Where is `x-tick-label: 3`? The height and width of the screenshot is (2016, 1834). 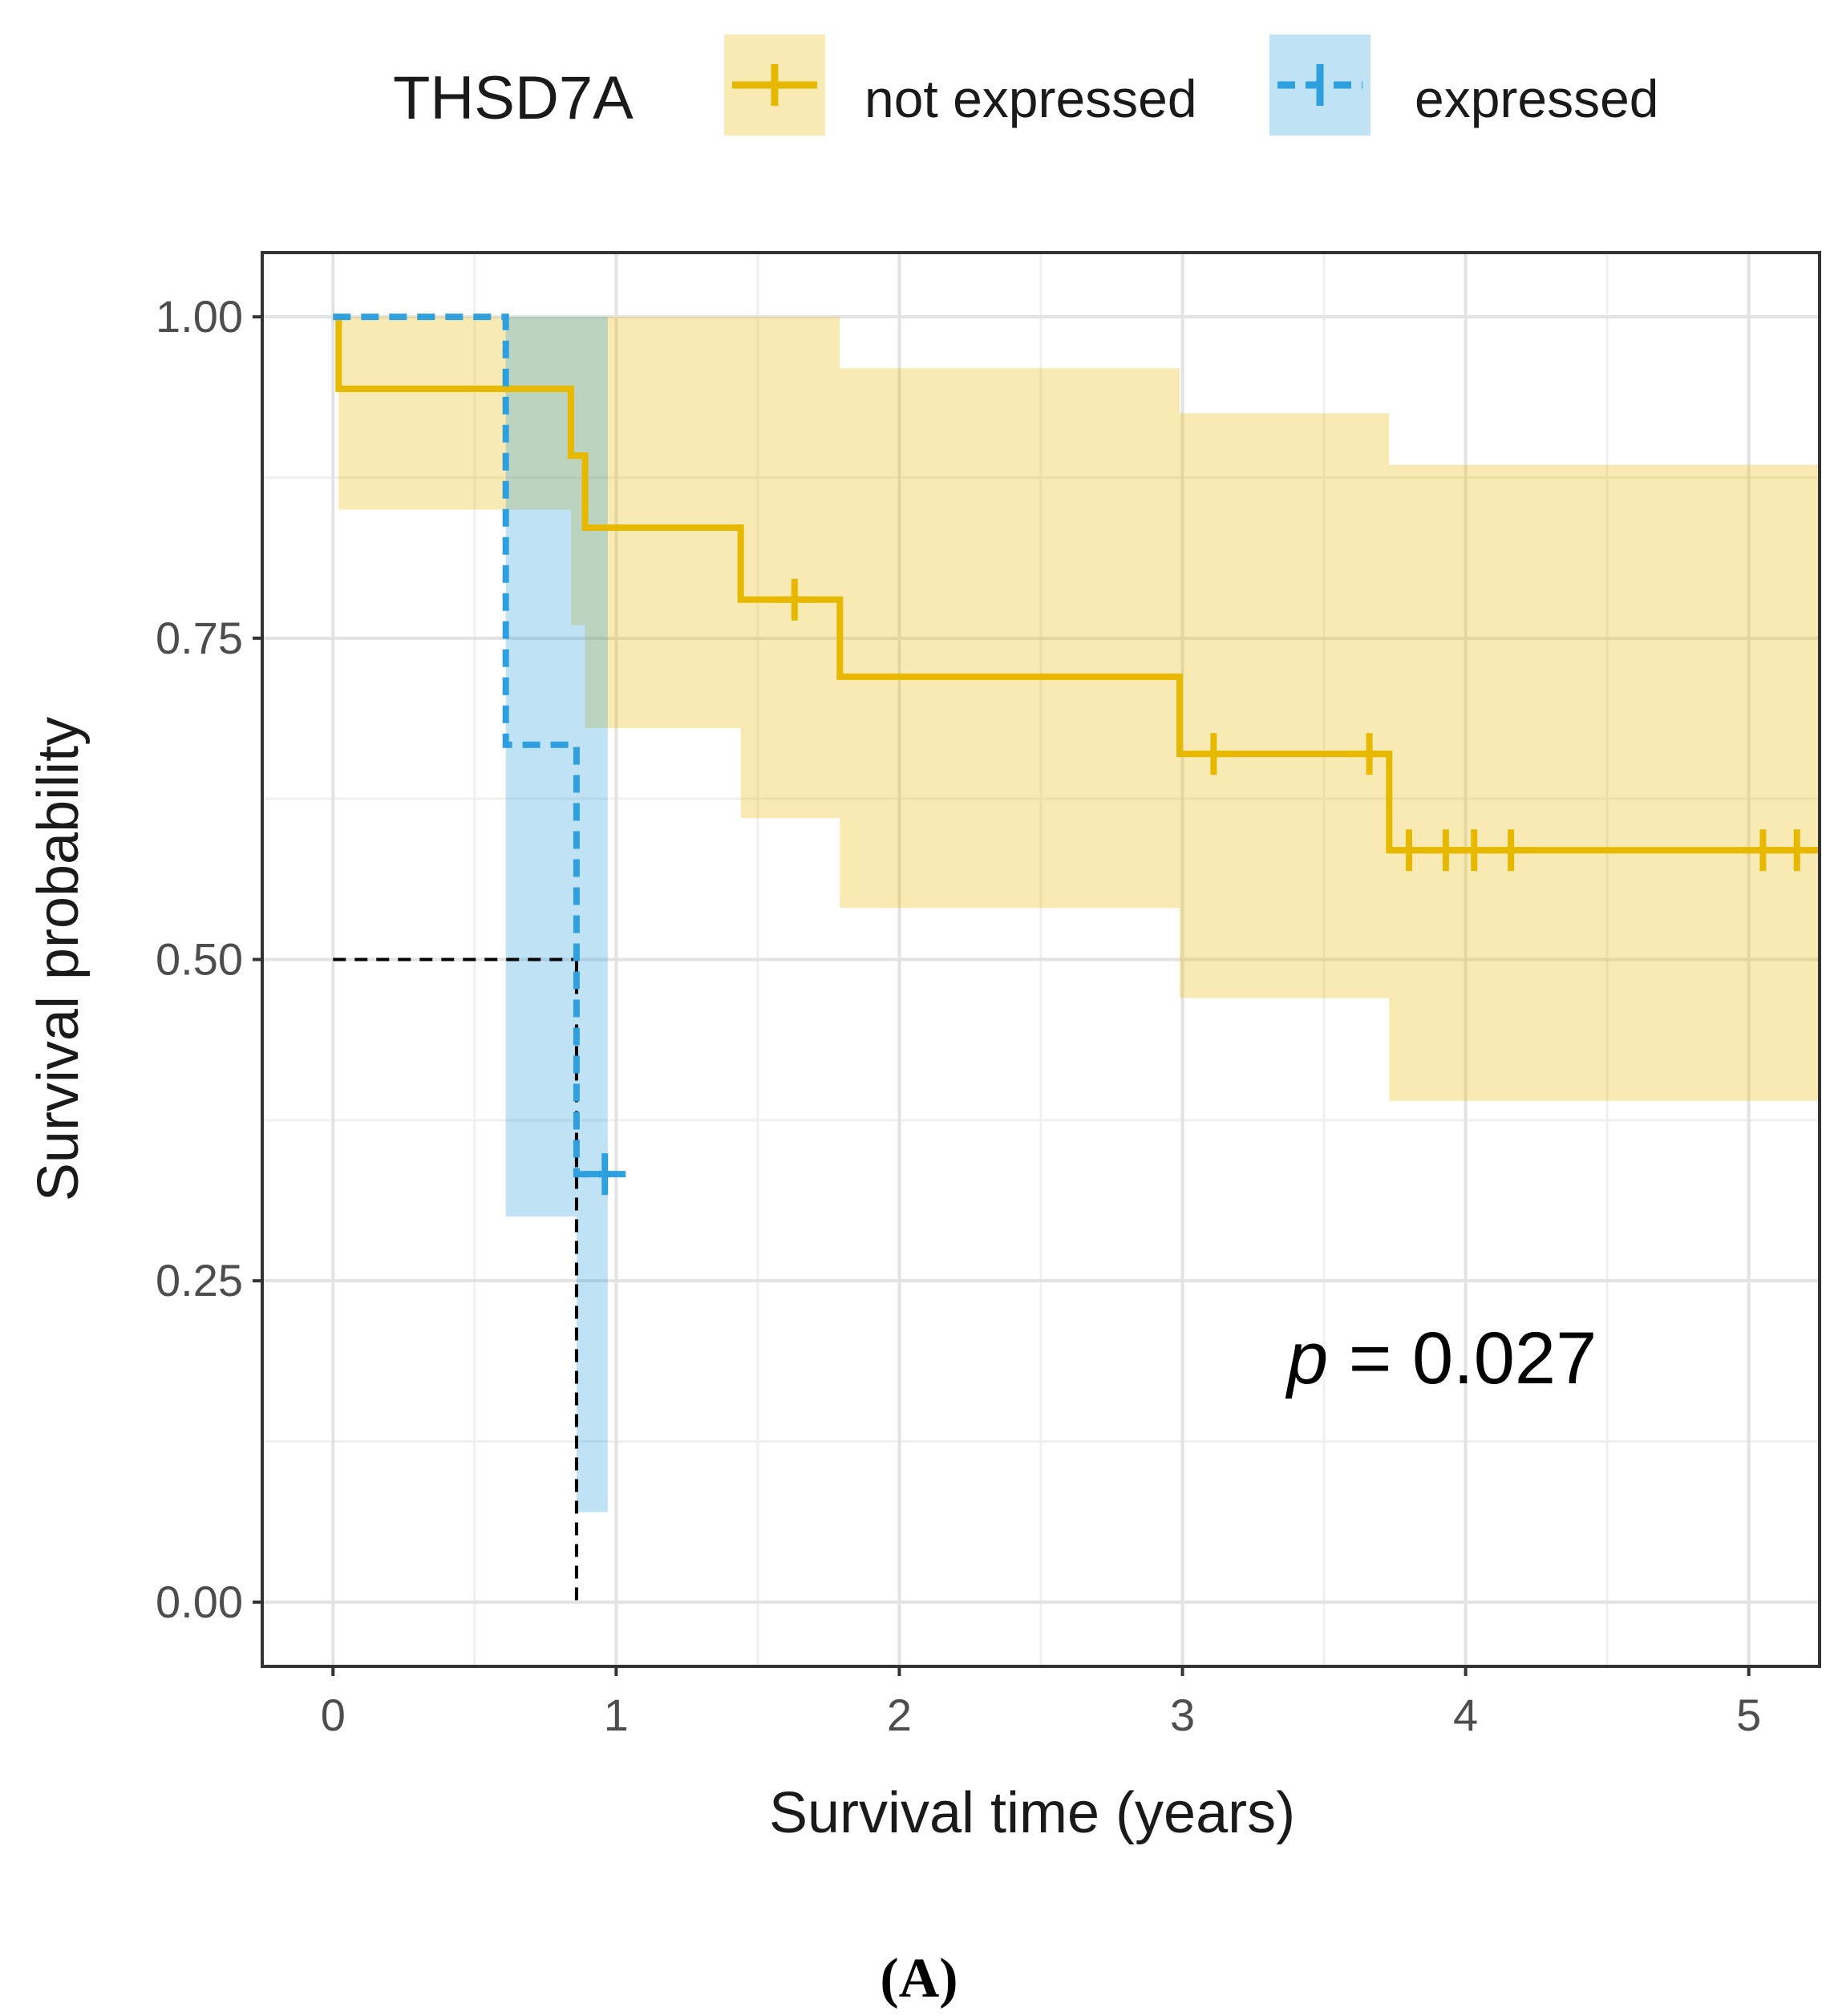 x-tick-label: 3 is located at coordinates (1182, 1715).